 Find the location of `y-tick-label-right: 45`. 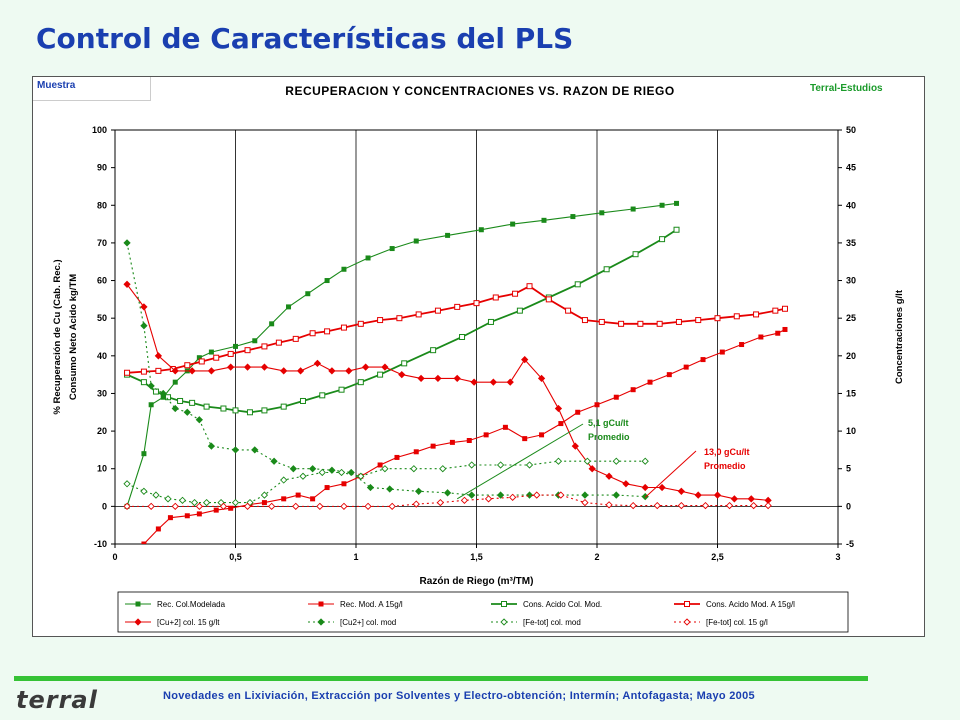

y-tick-label-right: 45 is located at coordinates (851, 168).